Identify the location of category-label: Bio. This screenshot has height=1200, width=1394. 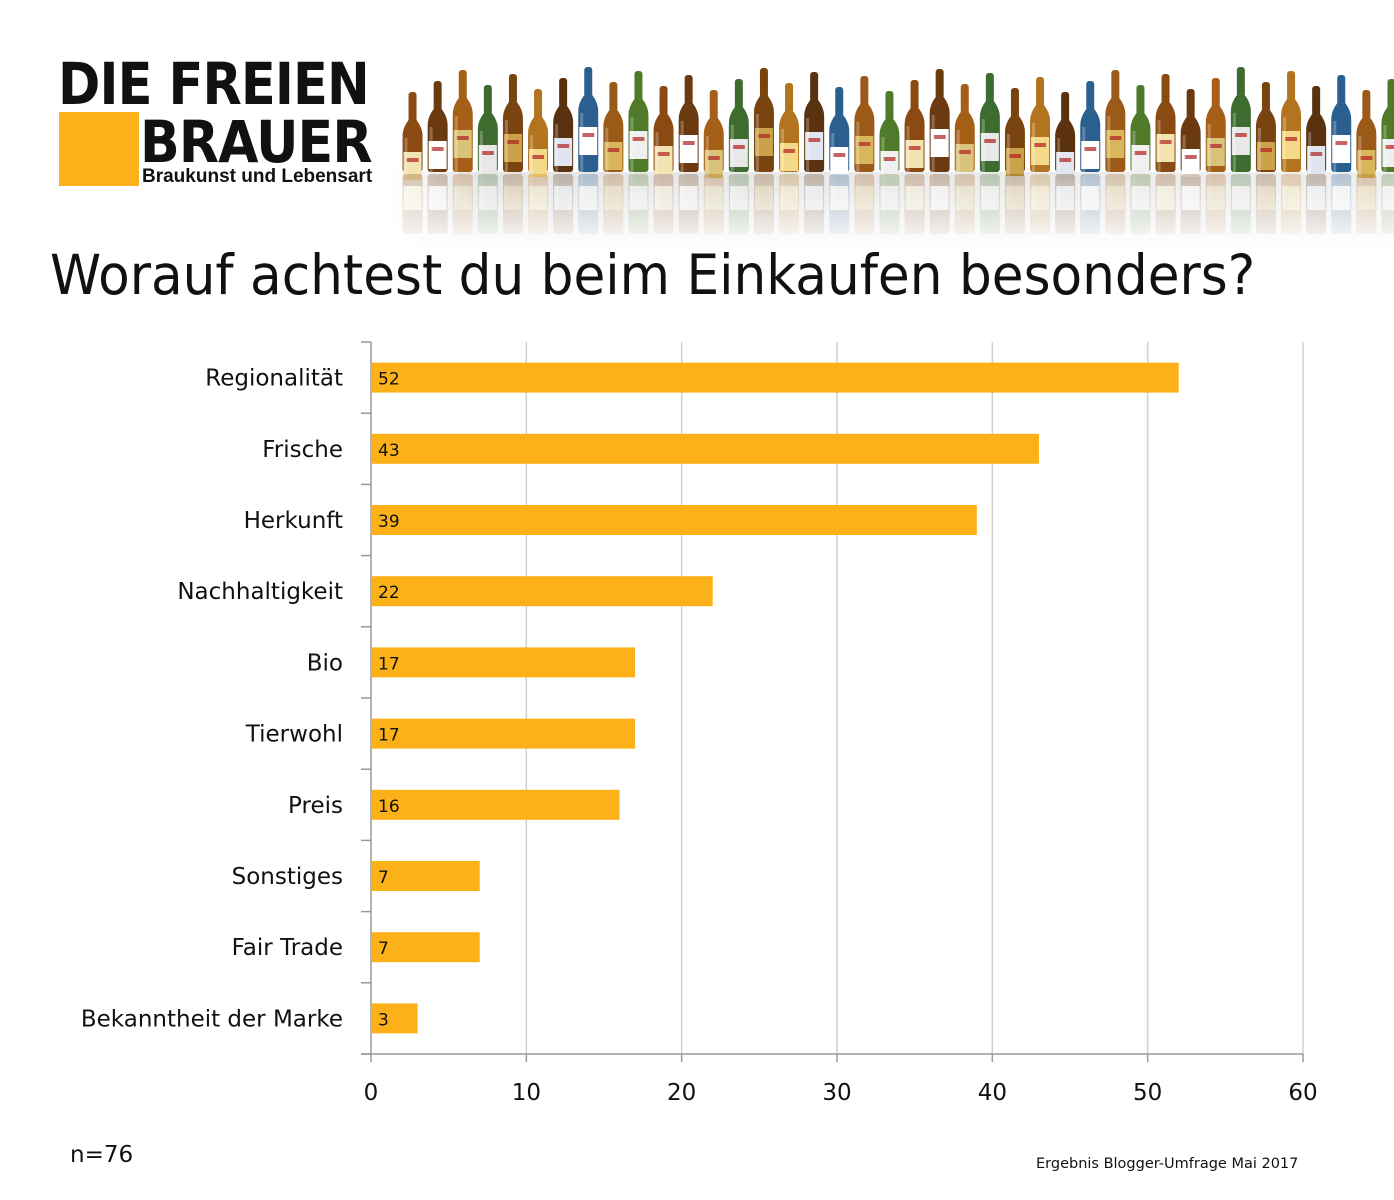
(325, 663).